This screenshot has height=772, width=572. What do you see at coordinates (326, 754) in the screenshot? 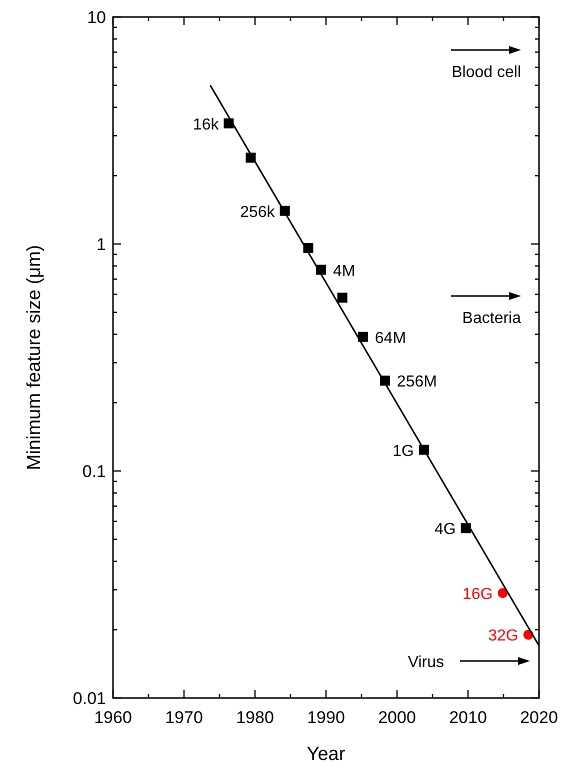
I see `x-axis-title: Year` at bounding box center [326, 754].